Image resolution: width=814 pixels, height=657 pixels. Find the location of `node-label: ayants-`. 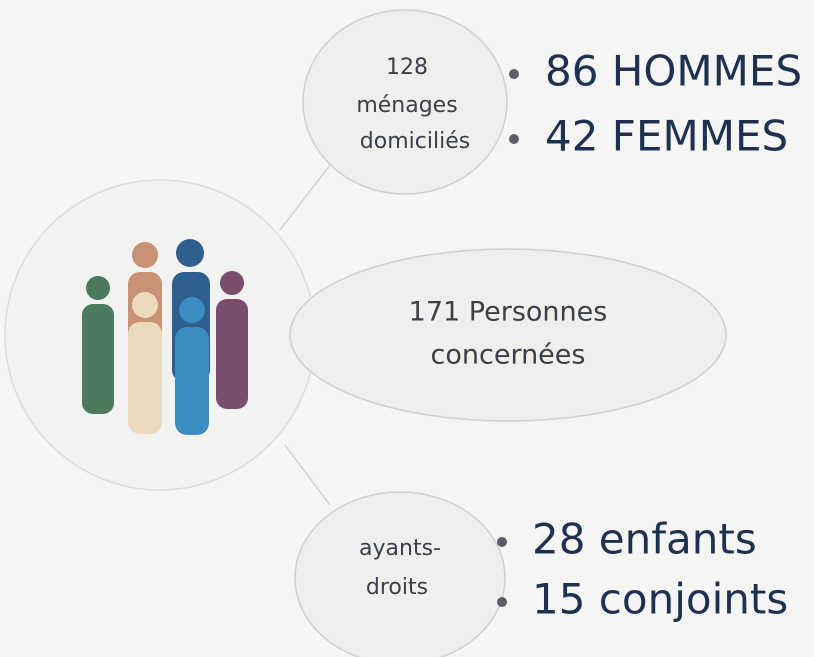

node-label: ayants- is located at coordinates (400, 548).